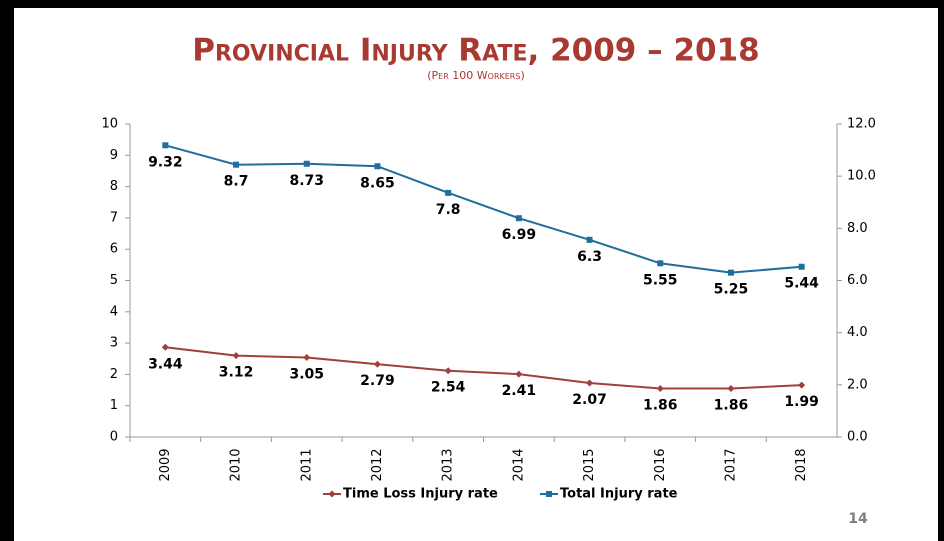 The image size is (944, 541). Describe the element at coordinates (377, 381) in the screenshot. I see `data-label: 2.79` at that location.